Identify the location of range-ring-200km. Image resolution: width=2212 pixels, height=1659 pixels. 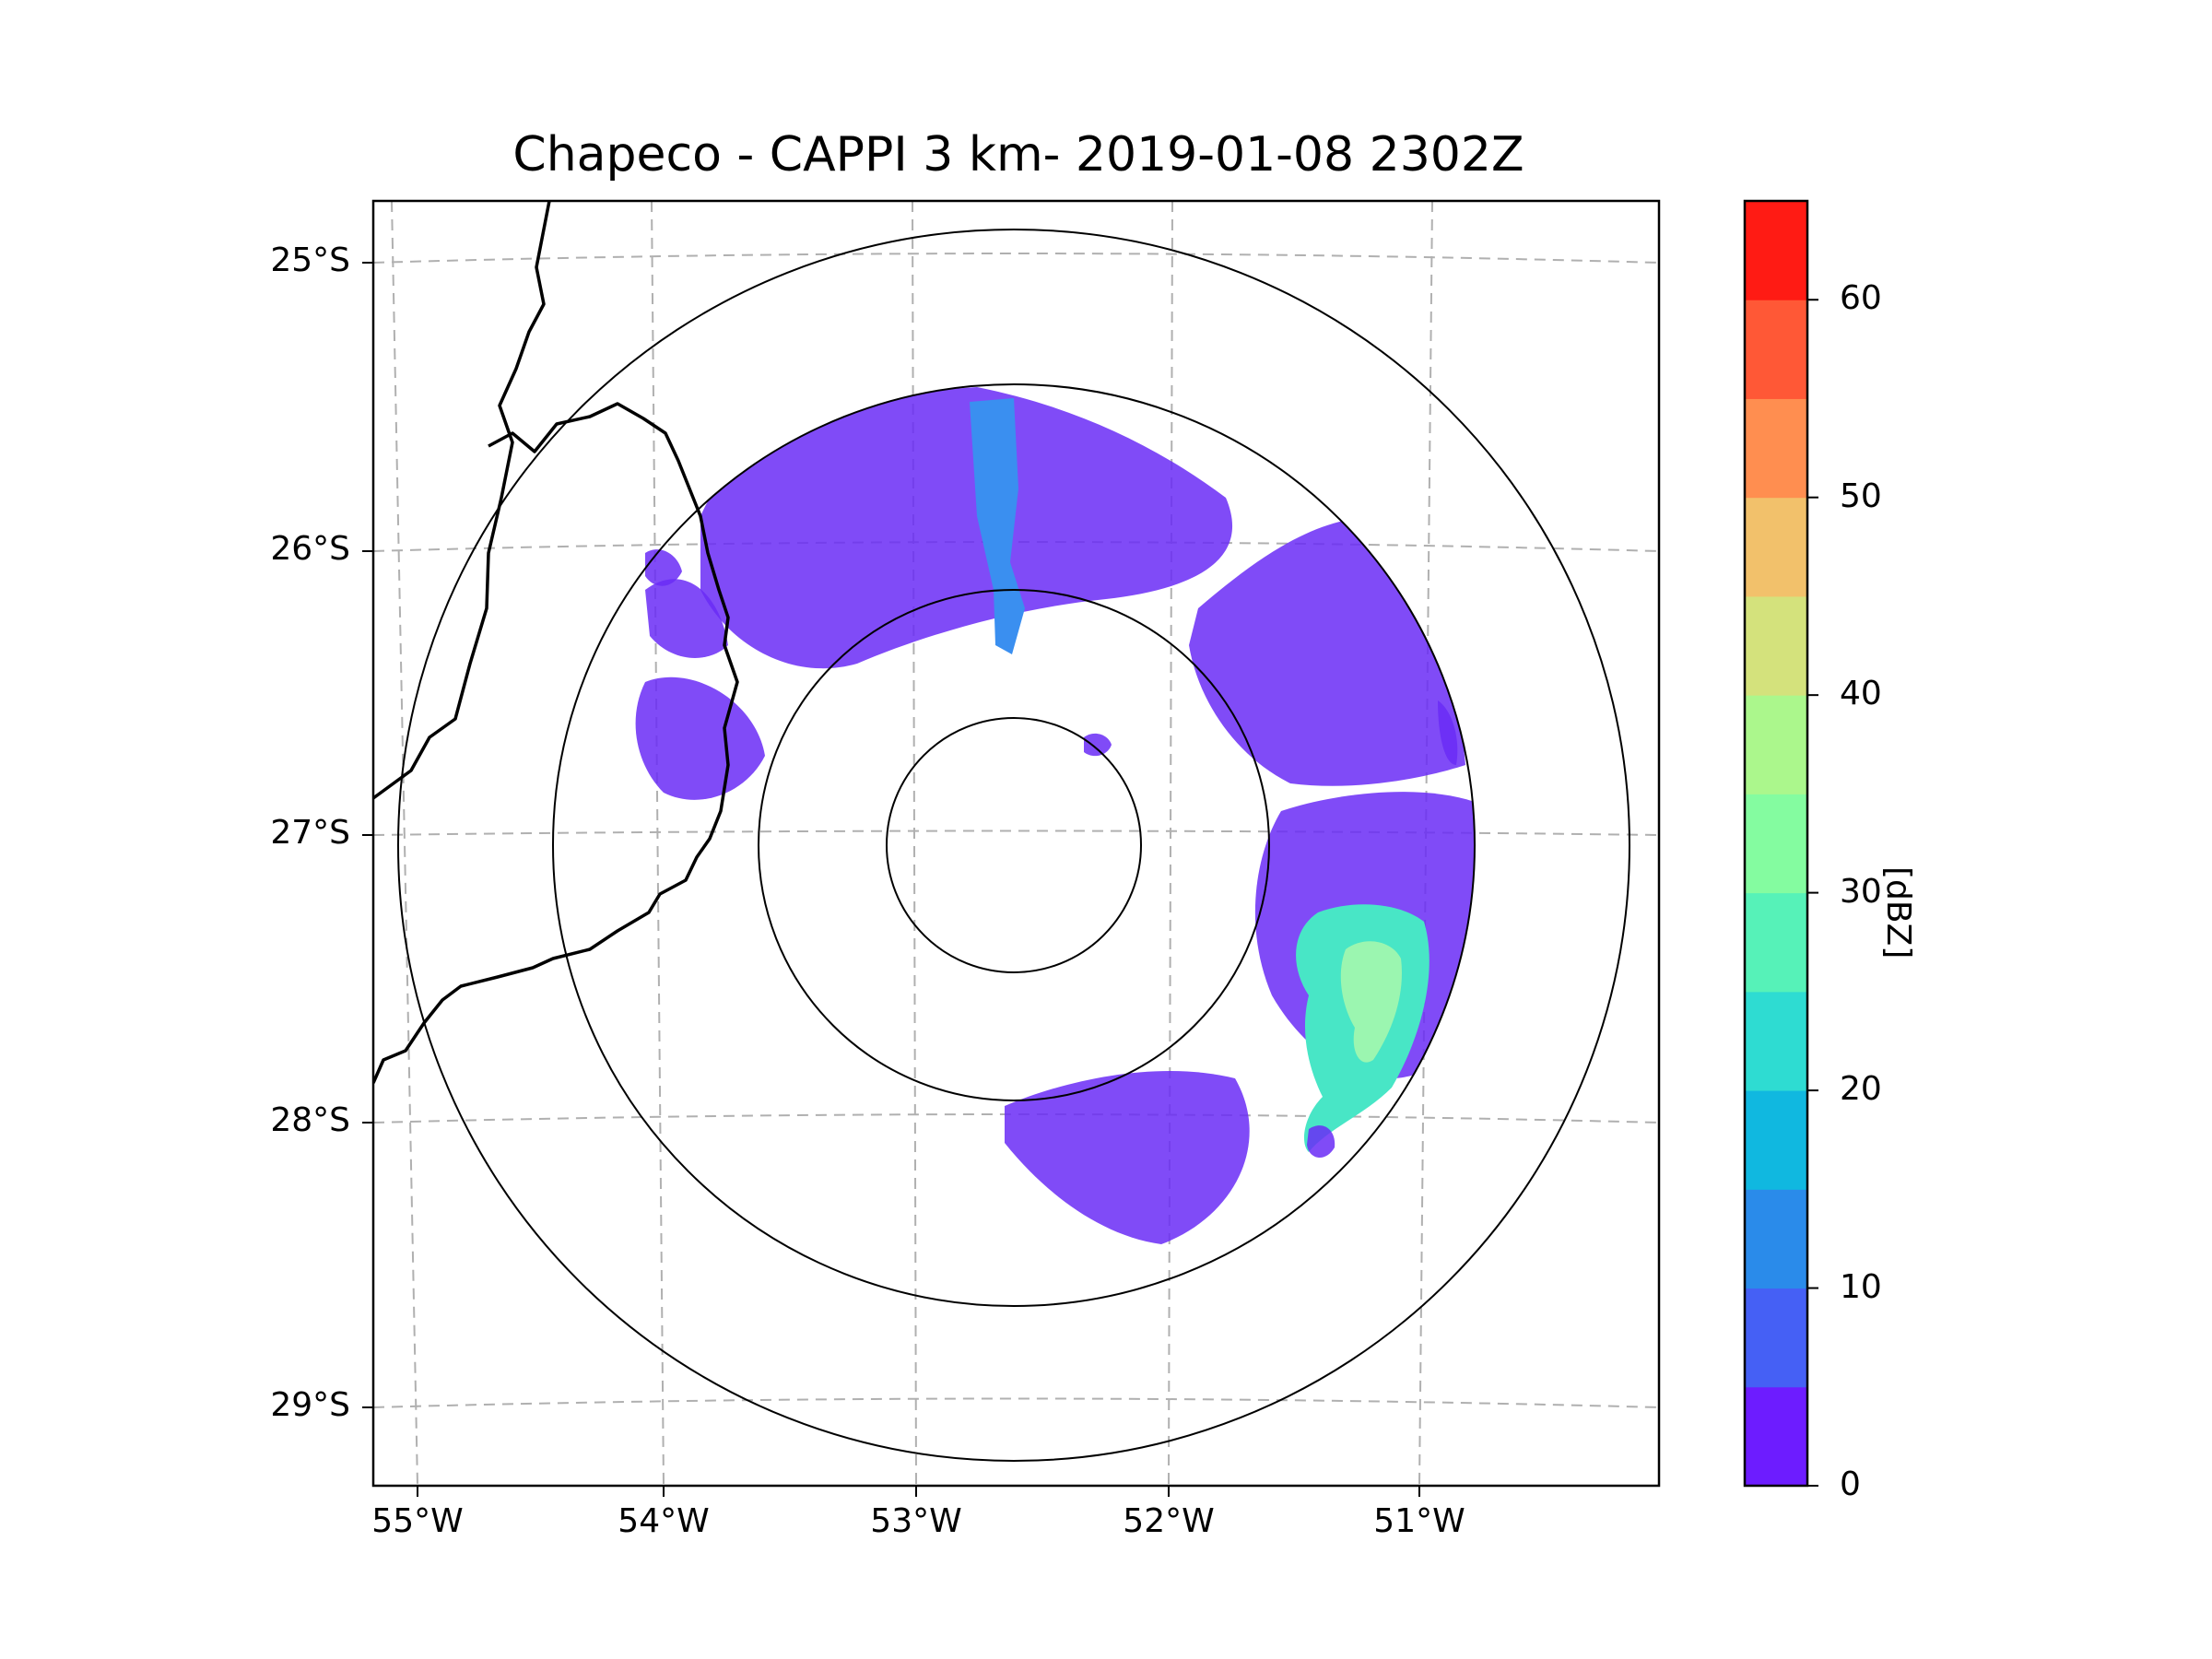
(1014, 845).